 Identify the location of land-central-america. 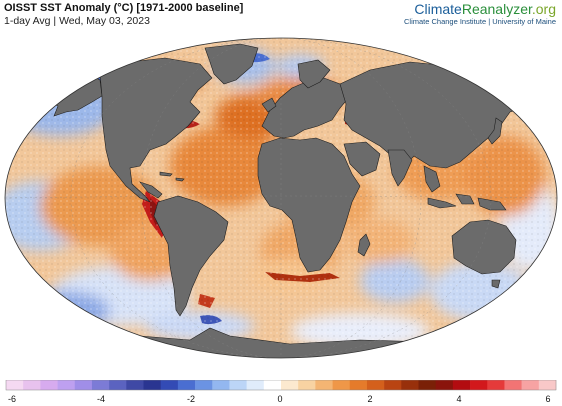
(151, 190).